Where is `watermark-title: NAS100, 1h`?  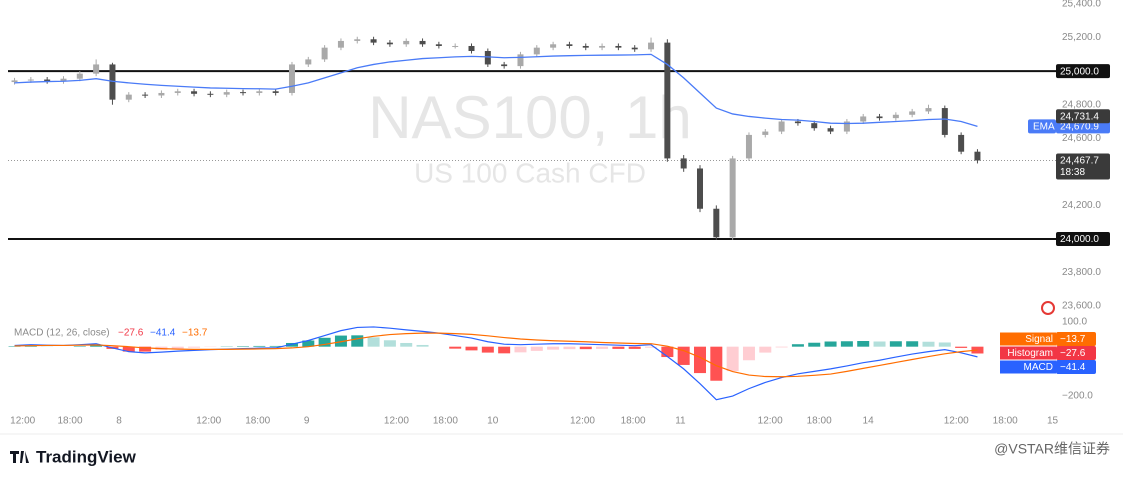
watermark-title: NAS100, 1h is located at coordinates (530, 117).